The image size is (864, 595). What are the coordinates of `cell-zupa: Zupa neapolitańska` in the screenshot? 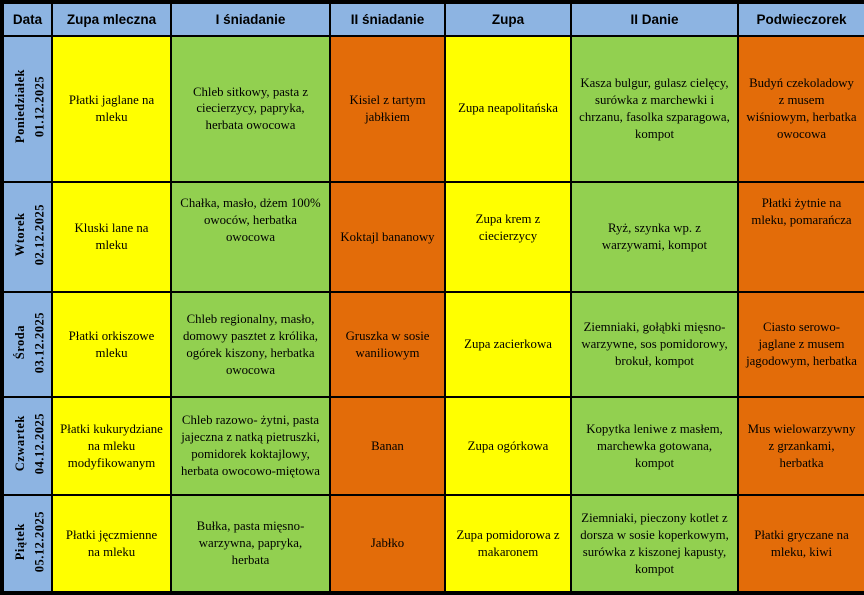 It's located at (508, 109).